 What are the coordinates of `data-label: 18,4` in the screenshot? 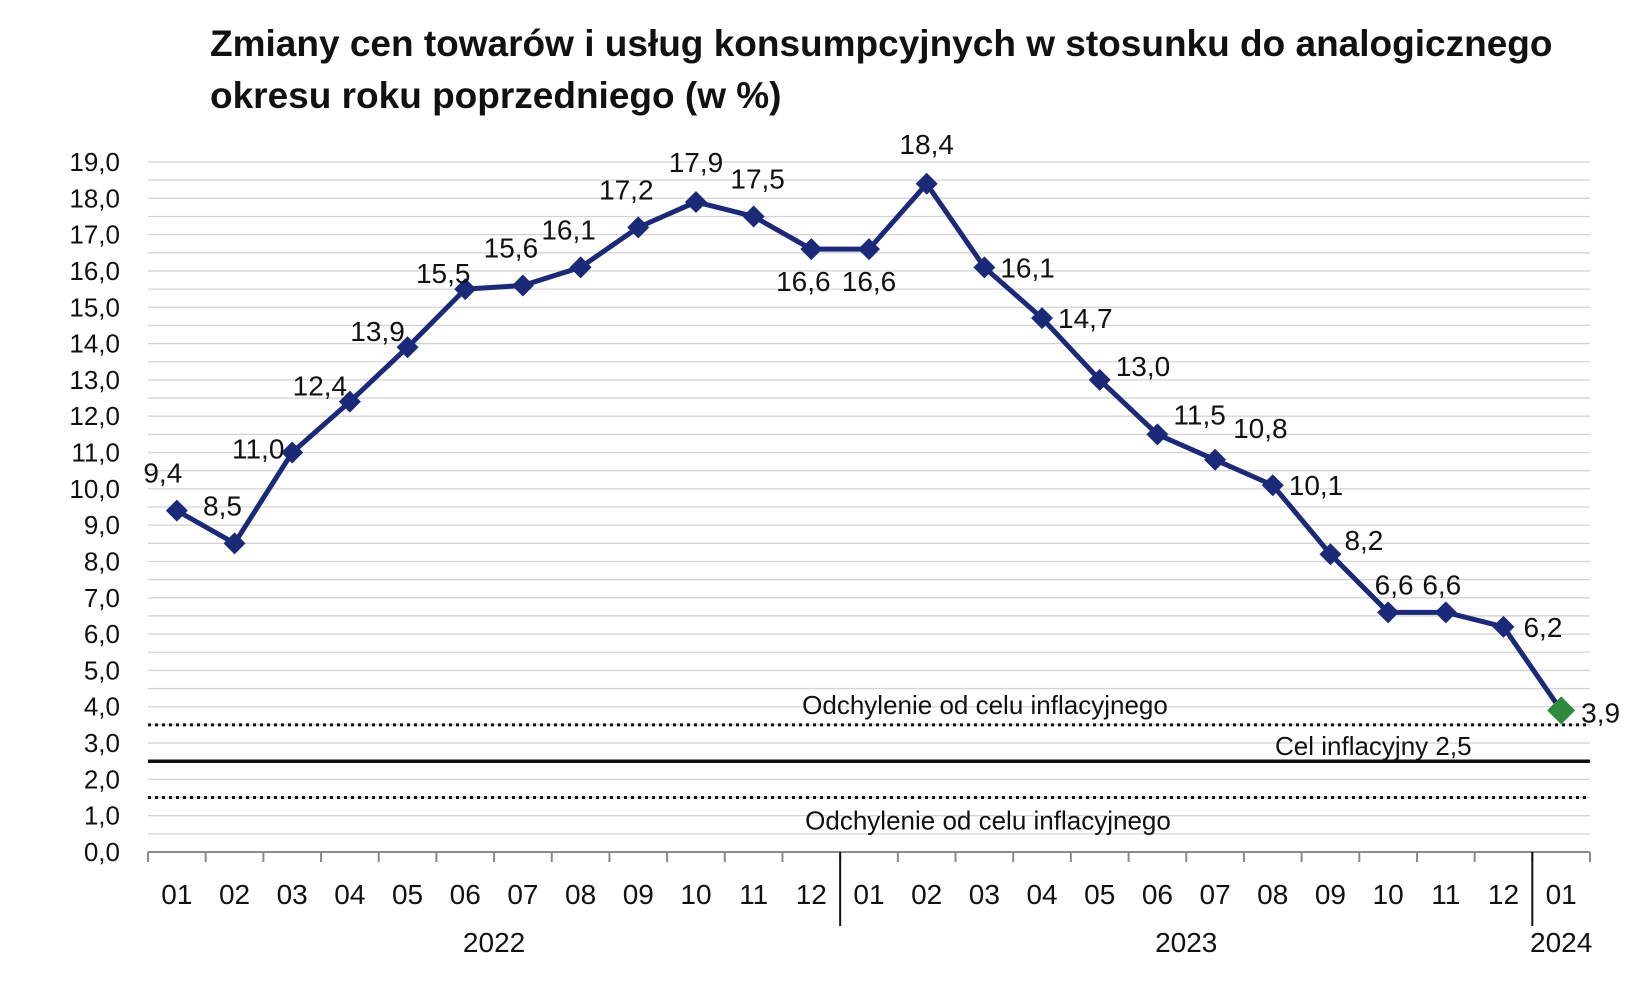 It's located at (926, 144).